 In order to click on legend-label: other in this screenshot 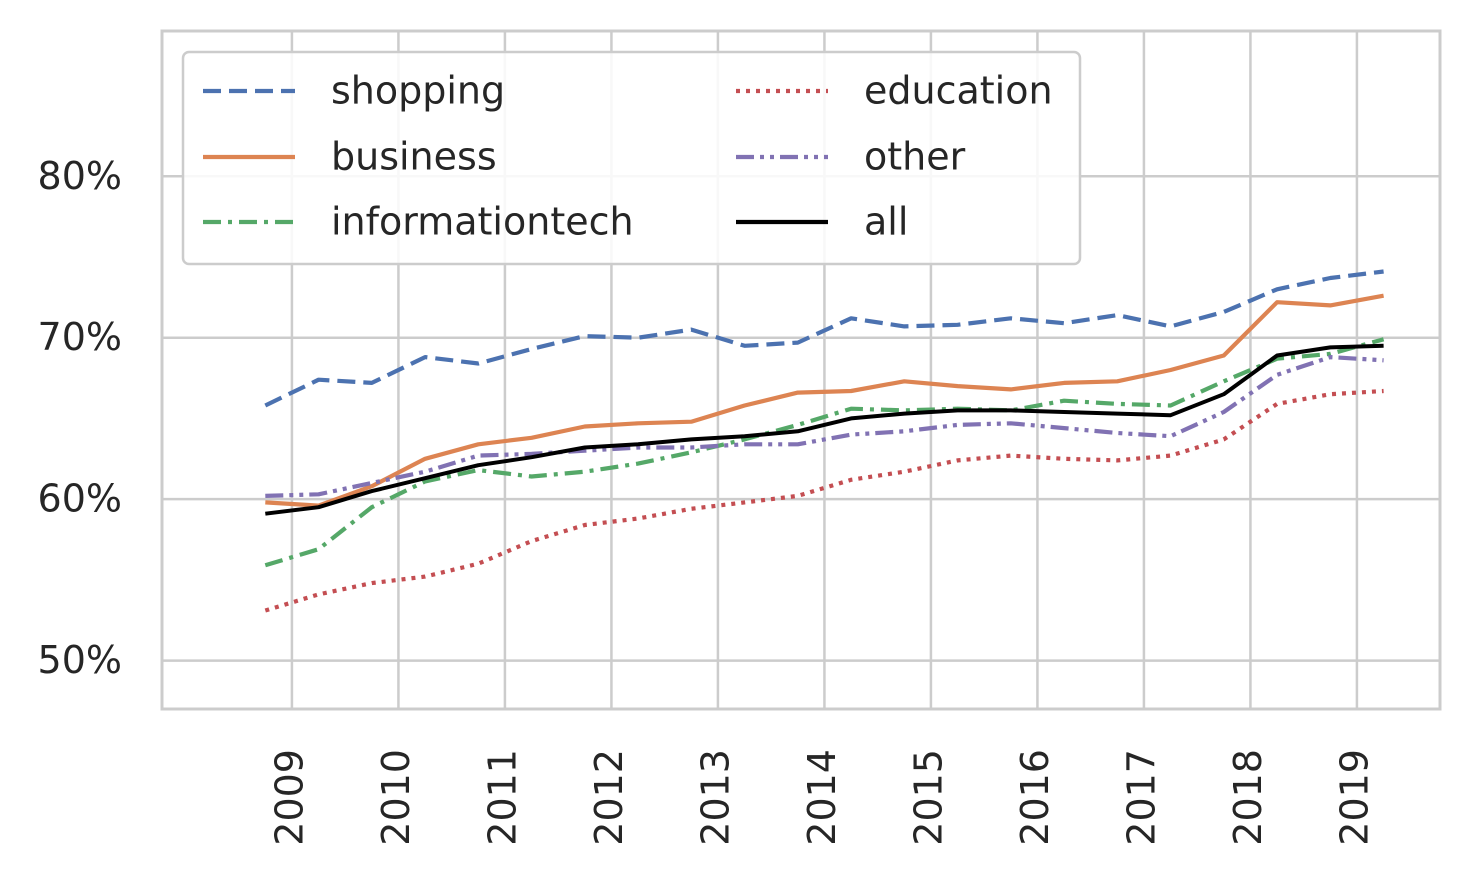, I will do `click(915, 157)`.